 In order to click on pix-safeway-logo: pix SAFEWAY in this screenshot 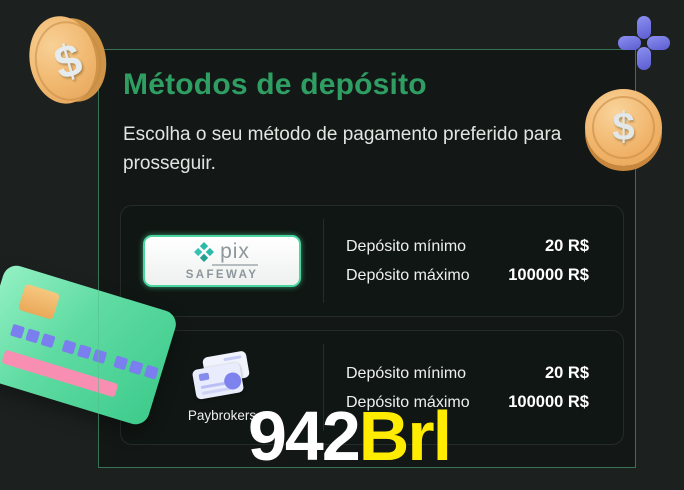, I will do `click(222, 261)`.